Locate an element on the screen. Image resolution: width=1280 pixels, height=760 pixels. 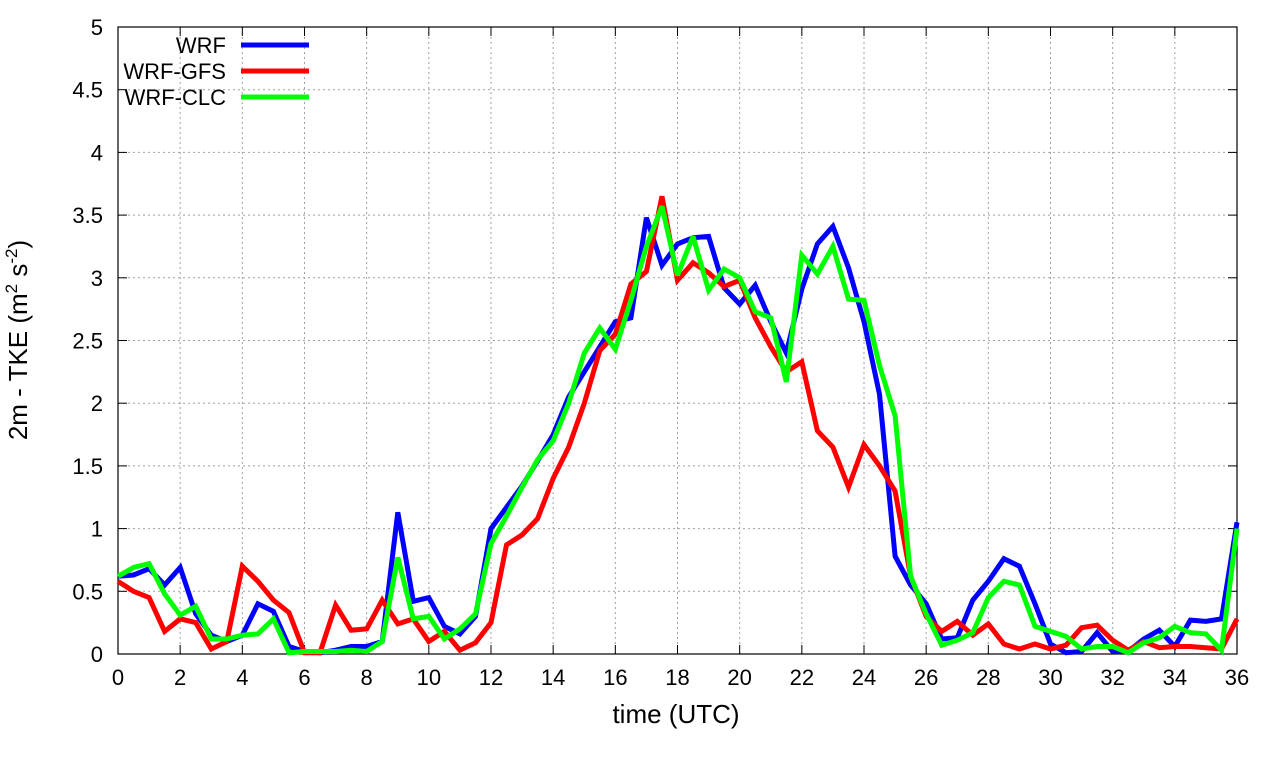
y-tick-label: 3 is located at coordinates (97, 278).